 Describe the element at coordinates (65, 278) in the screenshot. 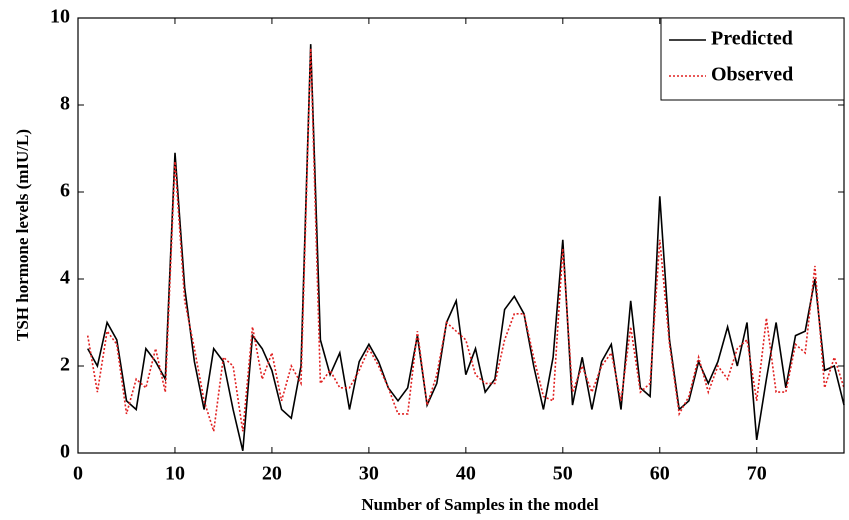

I see `y-tick-label: 4` at that location.